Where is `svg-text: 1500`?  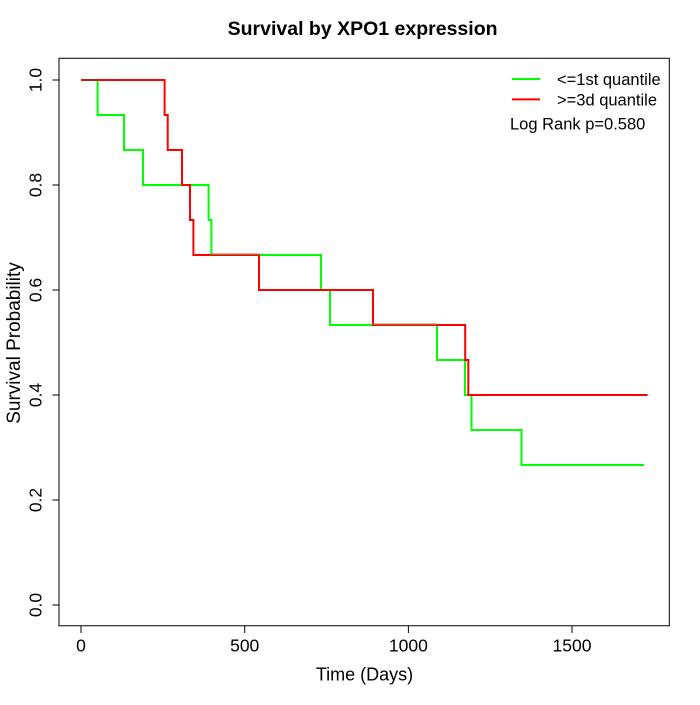
svg-text: 1500 is located at coordinates (572, 646).